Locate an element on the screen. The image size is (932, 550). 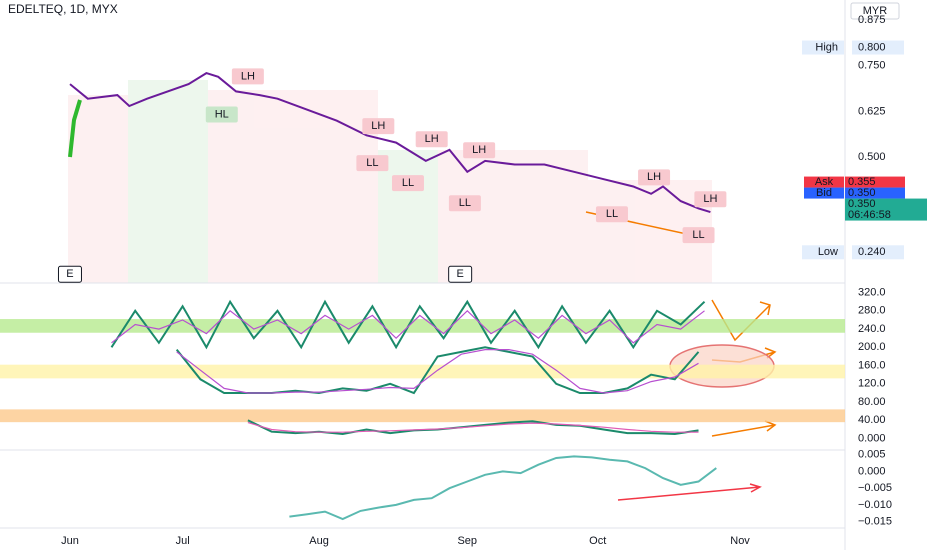
x-tick-label: Jun is located at coordinates (70, 541).